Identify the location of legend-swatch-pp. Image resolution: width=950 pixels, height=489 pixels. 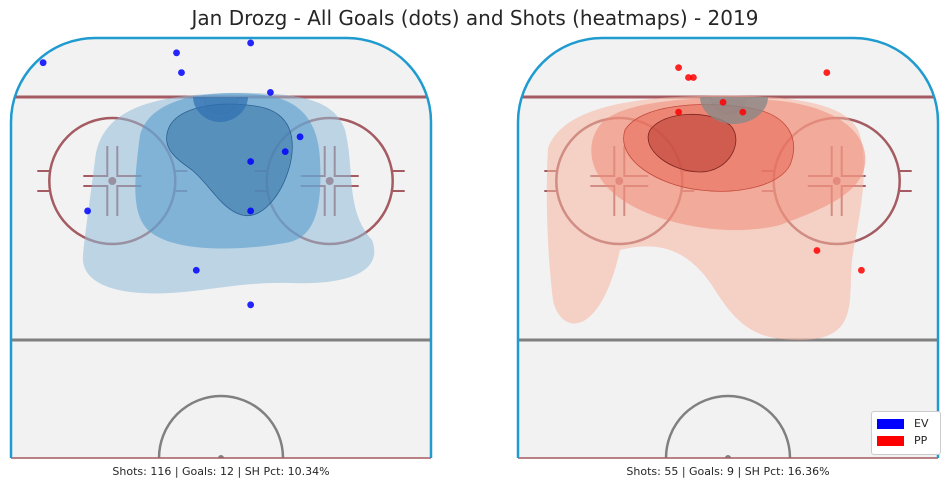
(890, 441).